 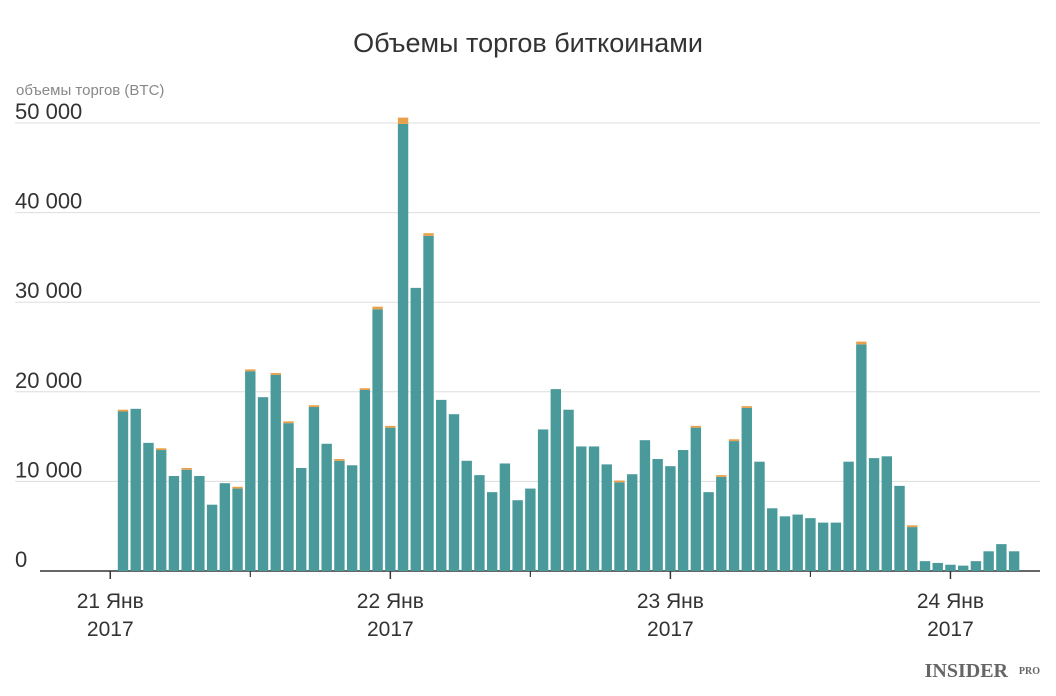 I want to click on logo-sub: PRO, so click(x=1029, y=671).